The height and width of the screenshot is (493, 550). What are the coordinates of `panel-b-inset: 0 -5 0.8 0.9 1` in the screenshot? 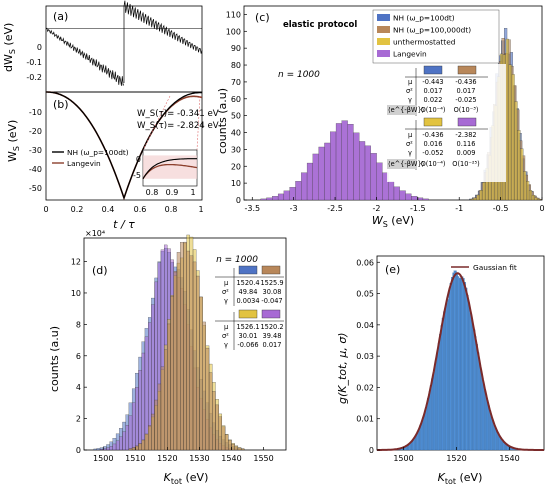 It's located at (165, 173).